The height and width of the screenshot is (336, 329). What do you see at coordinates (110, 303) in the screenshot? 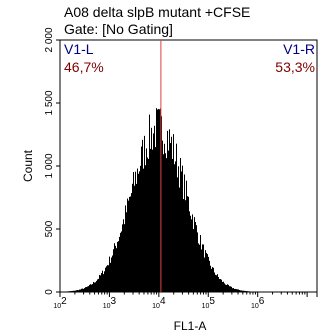
I see `x-tick-label: 103` at bounding box center [110, 303].